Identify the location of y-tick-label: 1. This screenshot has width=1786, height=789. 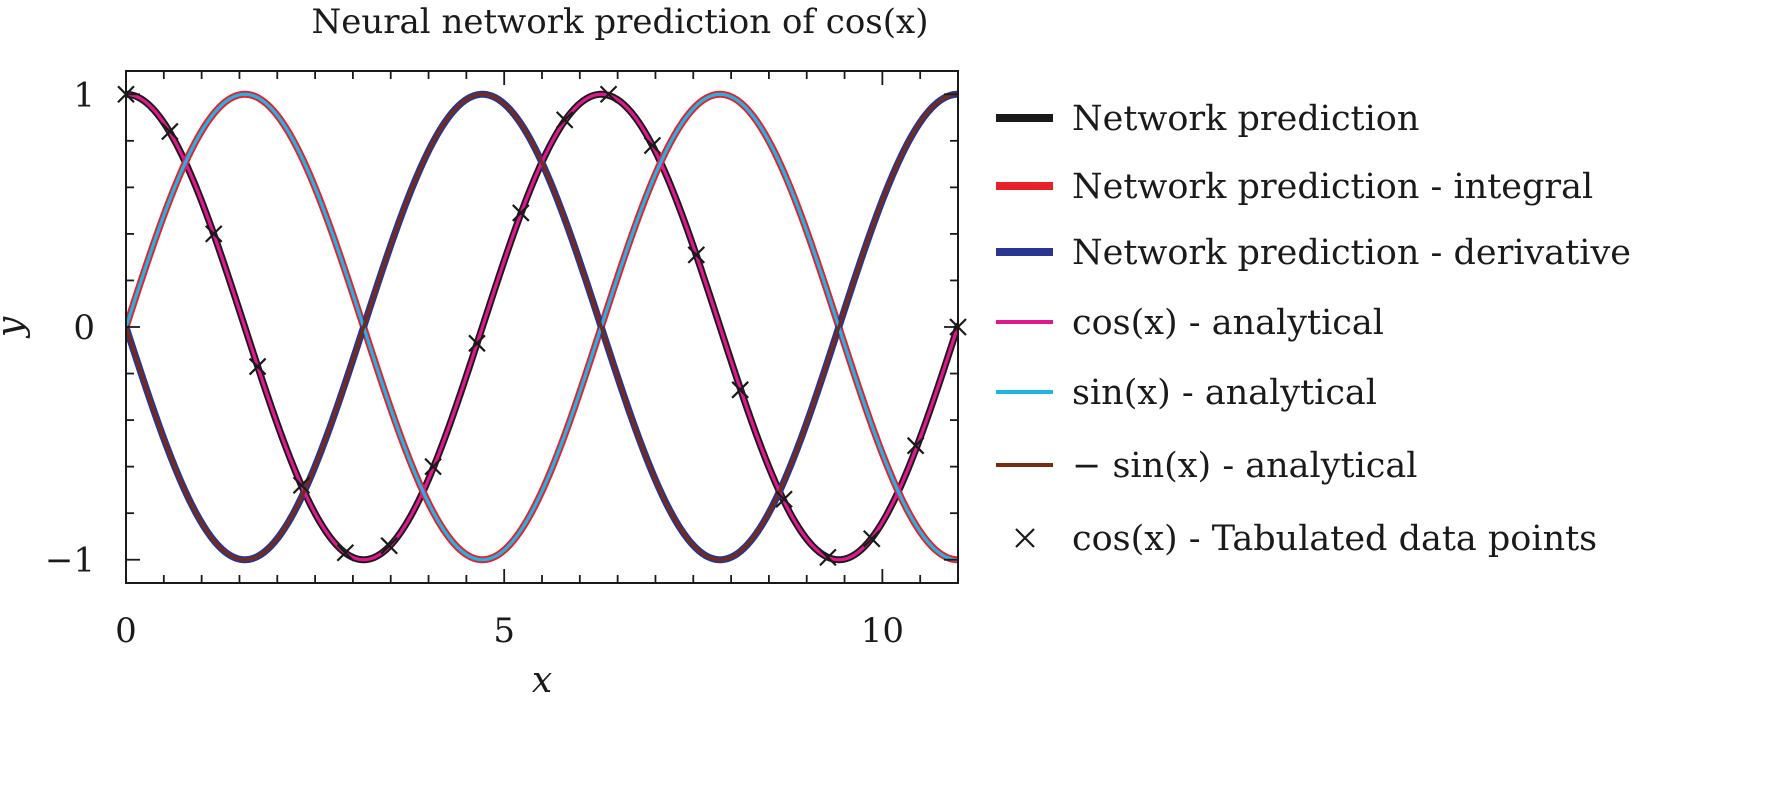
(84, 95).